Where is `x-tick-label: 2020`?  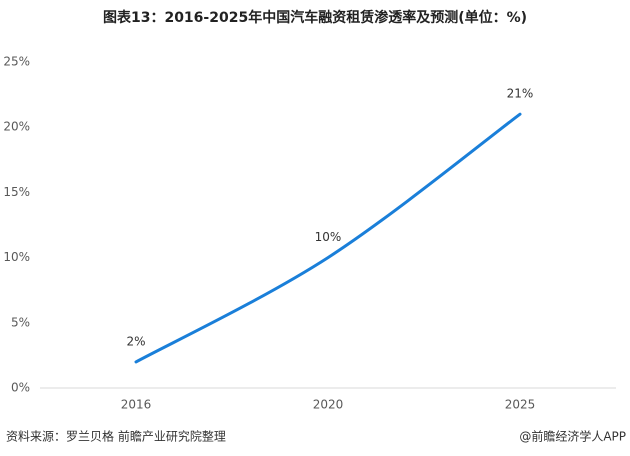 x-tick-label: 2020 is located at coordinates (328, 405).